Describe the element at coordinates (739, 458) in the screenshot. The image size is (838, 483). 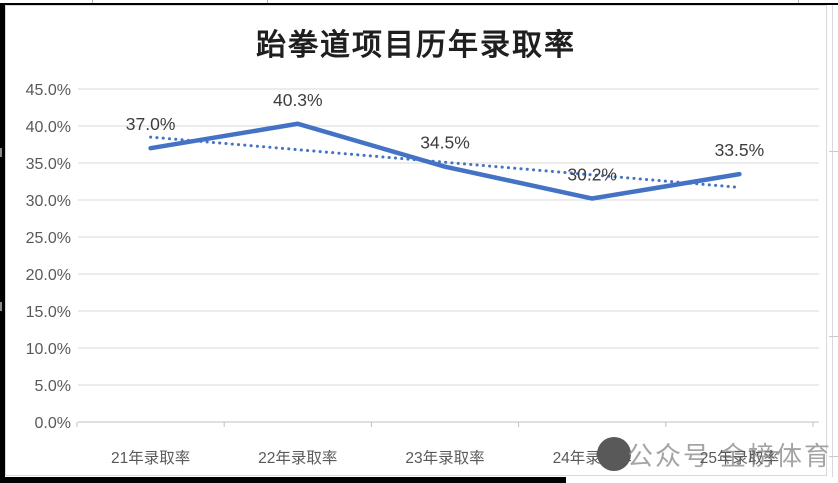
I see `svg-text: 25年录取率` at that location.